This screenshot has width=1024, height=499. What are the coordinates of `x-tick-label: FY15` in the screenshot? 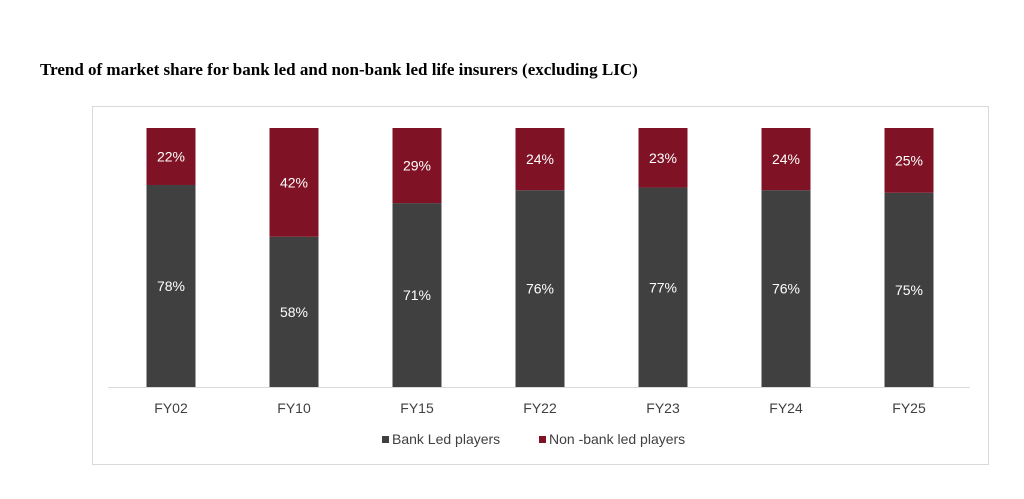 It's located at (417, 408).